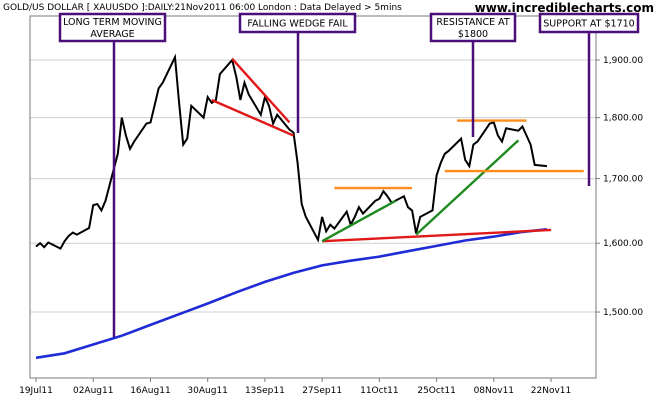 This screenshot has width=660, height=405. Describe the element at coordinates (623, 119) in the screenshot. I see `y-tick-label: 1,800.00` at that location.